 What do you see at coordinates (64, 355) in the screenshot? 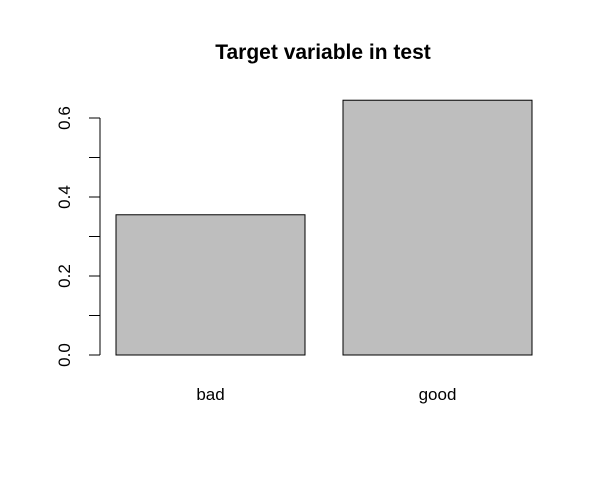
I see `y-tick-label: 0.0` at bounding box center [64, 355].